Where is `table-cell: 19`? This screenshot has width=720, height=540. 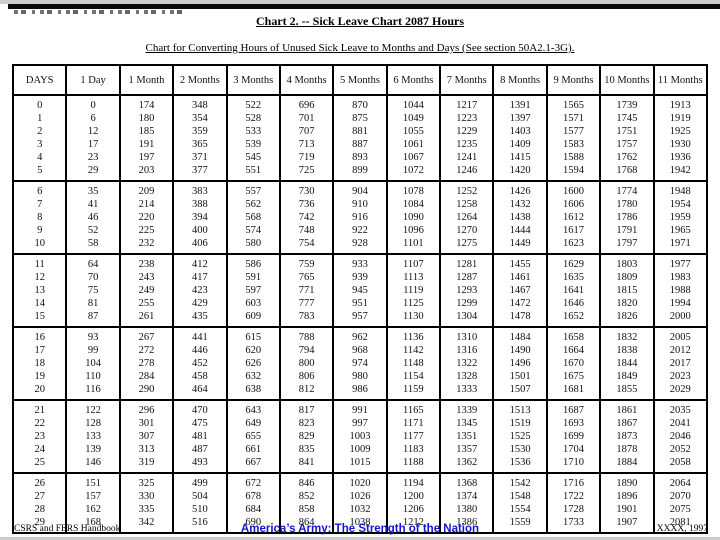 table-cell: 19 is located at coordinates (39, 376).